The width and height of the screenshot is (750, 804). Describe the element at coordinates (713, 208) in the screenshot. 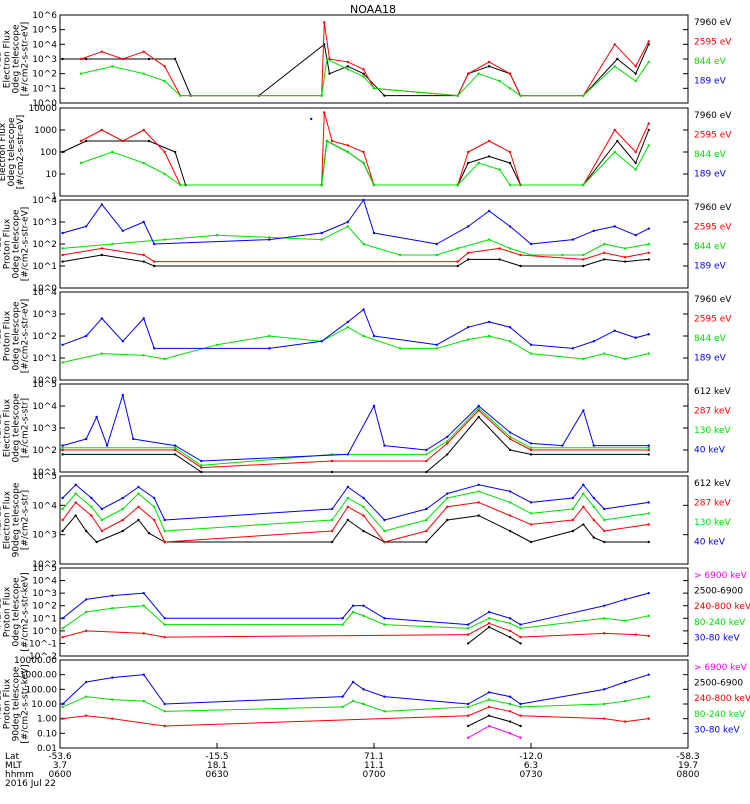

I see `legend-entry: 7960 eV` at that location.